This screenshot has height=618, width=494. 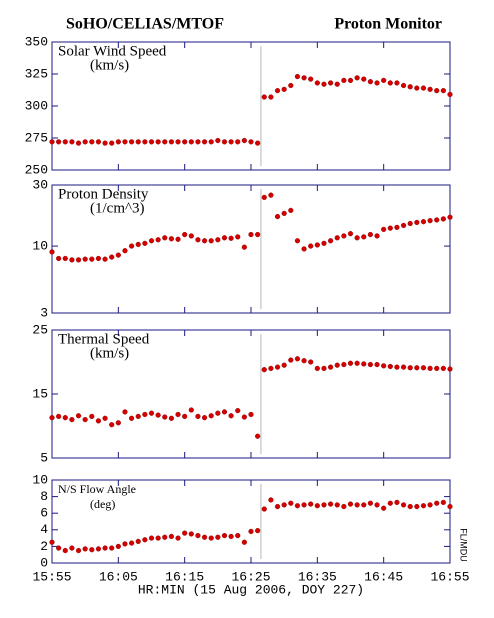 What do you see at coordinates (36, 41) in the screenshot?
I see `y-tick-label: 350` at bounding box center [36, 41].